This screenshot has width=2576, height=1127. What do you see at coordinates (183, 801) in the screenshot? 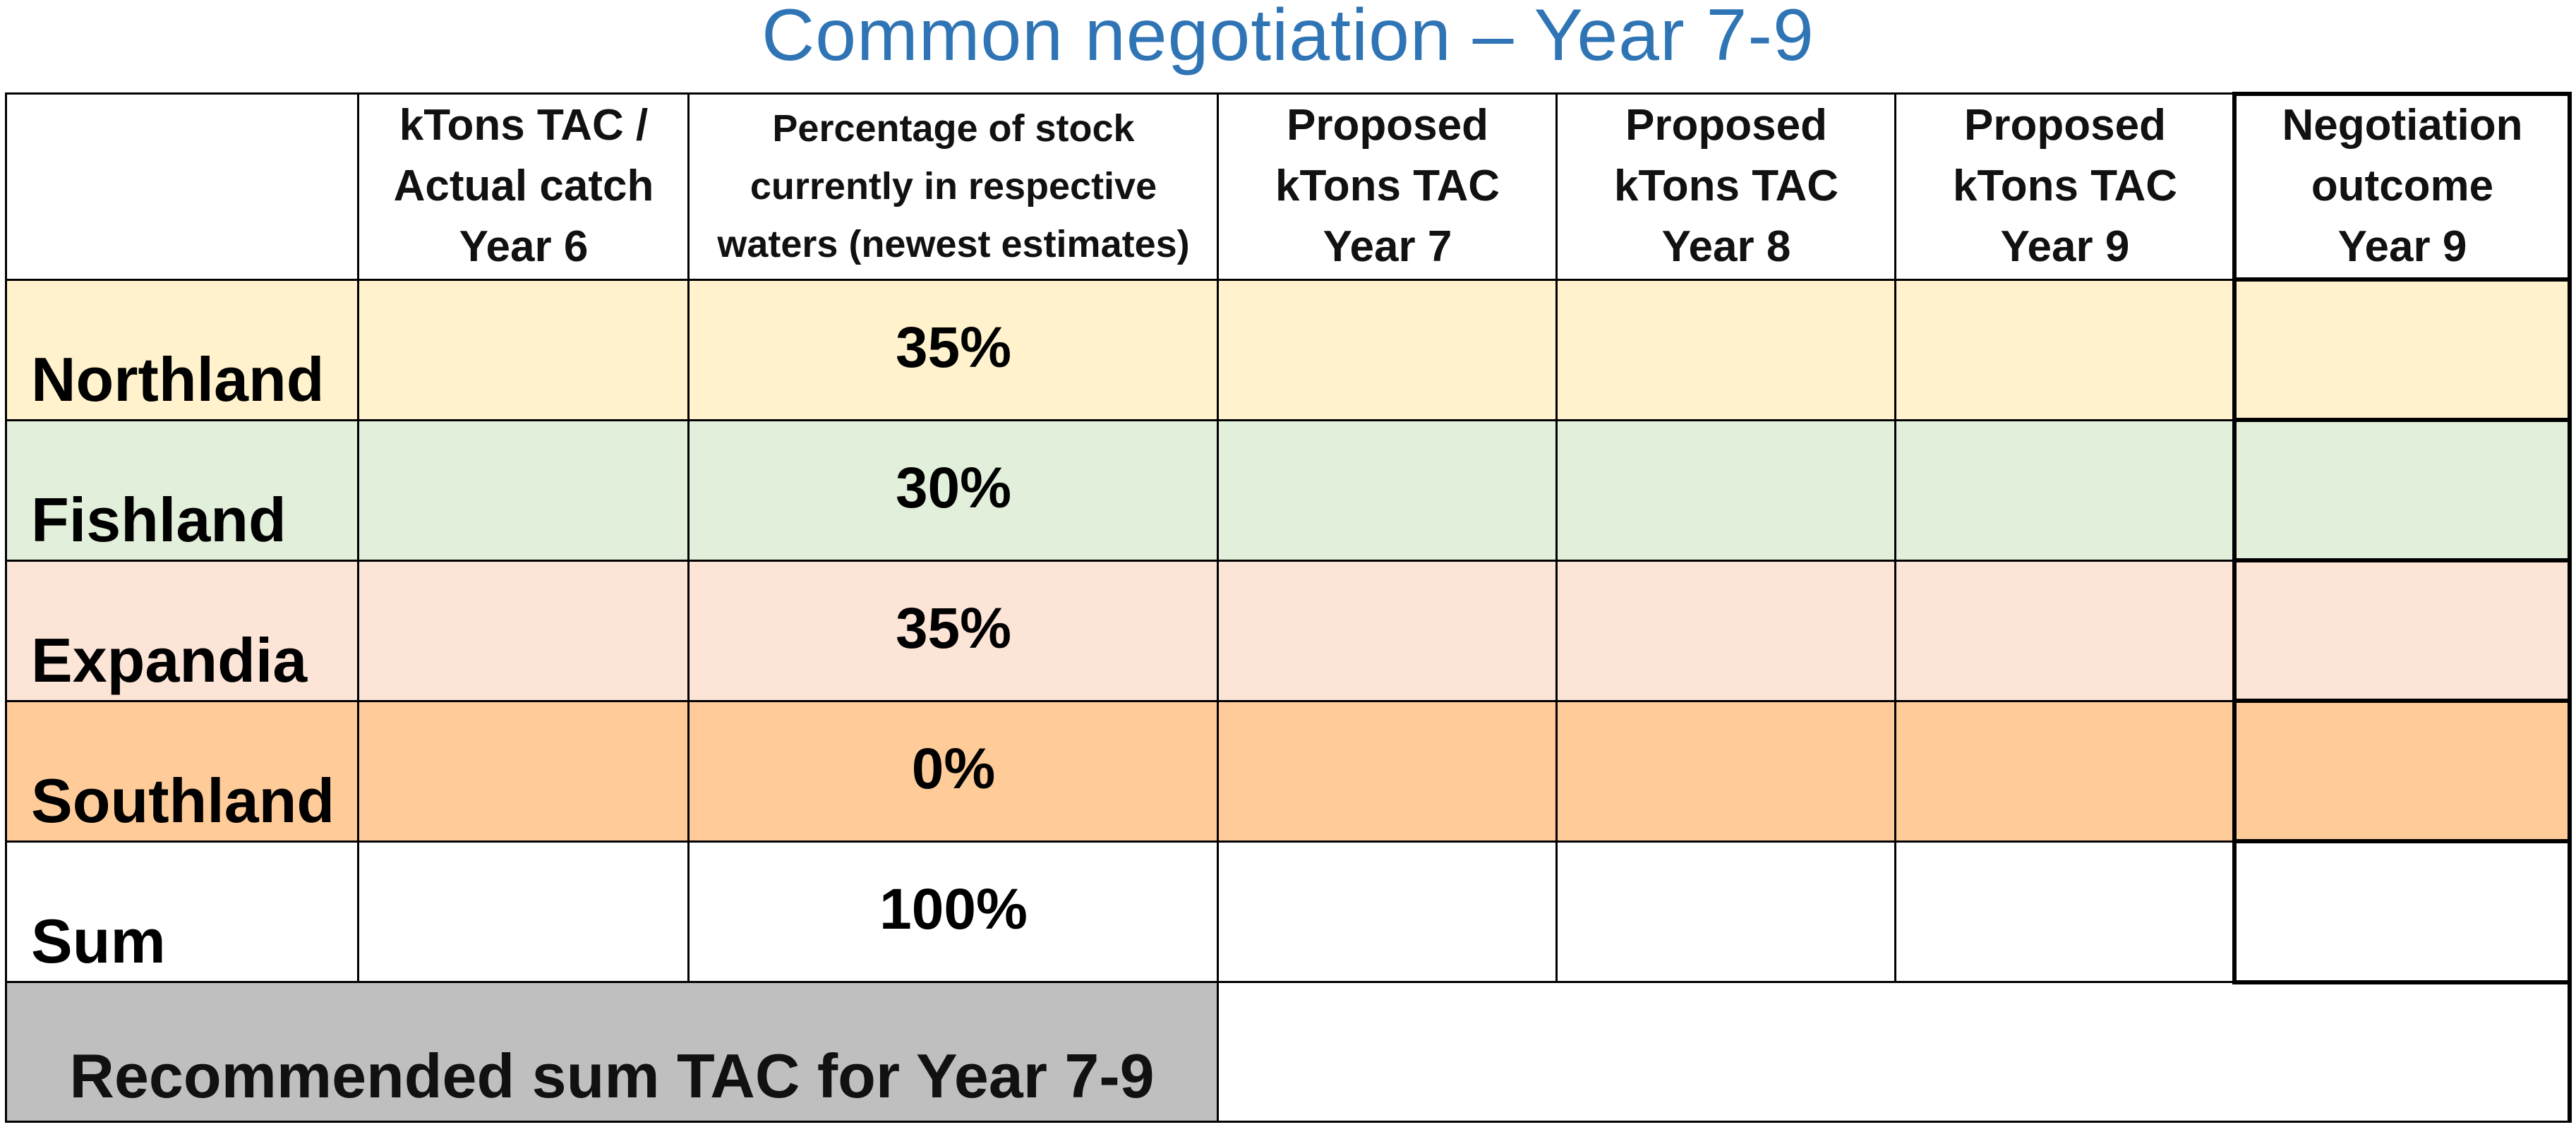
I see `row-label-southland: Southland` at bounding box center [183, 801].